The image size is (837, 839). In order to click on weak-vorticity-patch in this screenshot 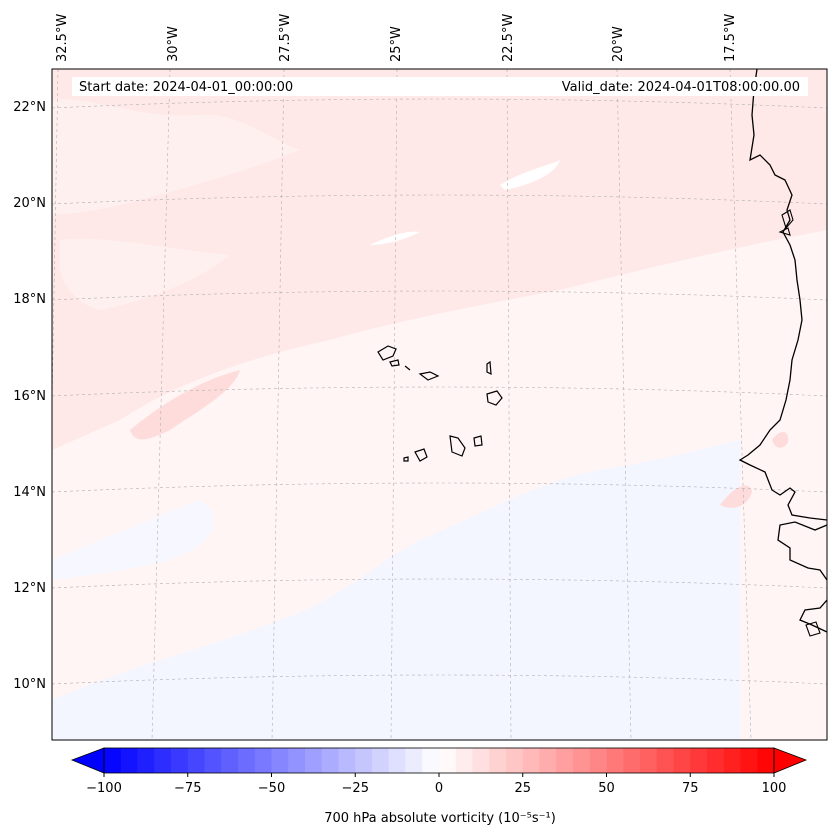, I will do `click(176, 157)`.